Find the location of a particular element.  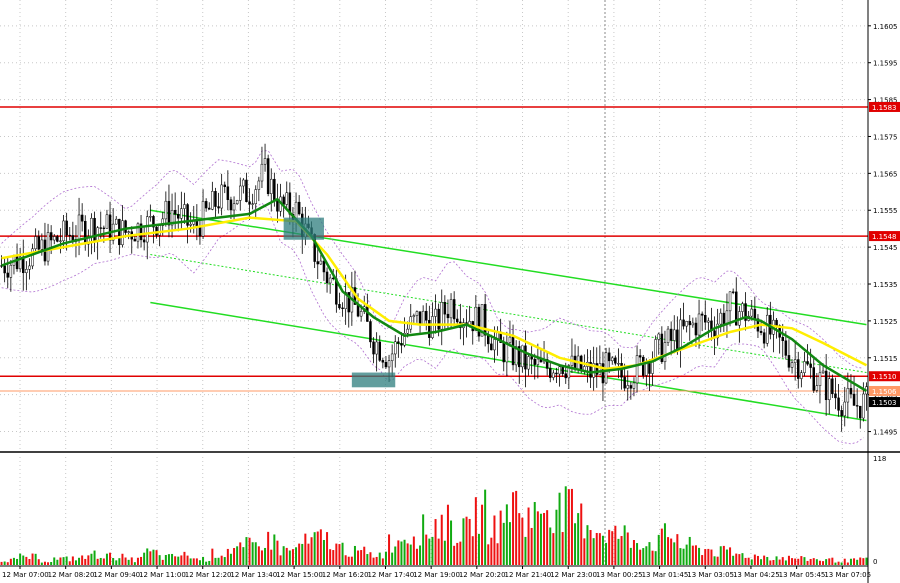

time-tick-label: 12 Mar 17:40 is located at coordinates (390, 575).